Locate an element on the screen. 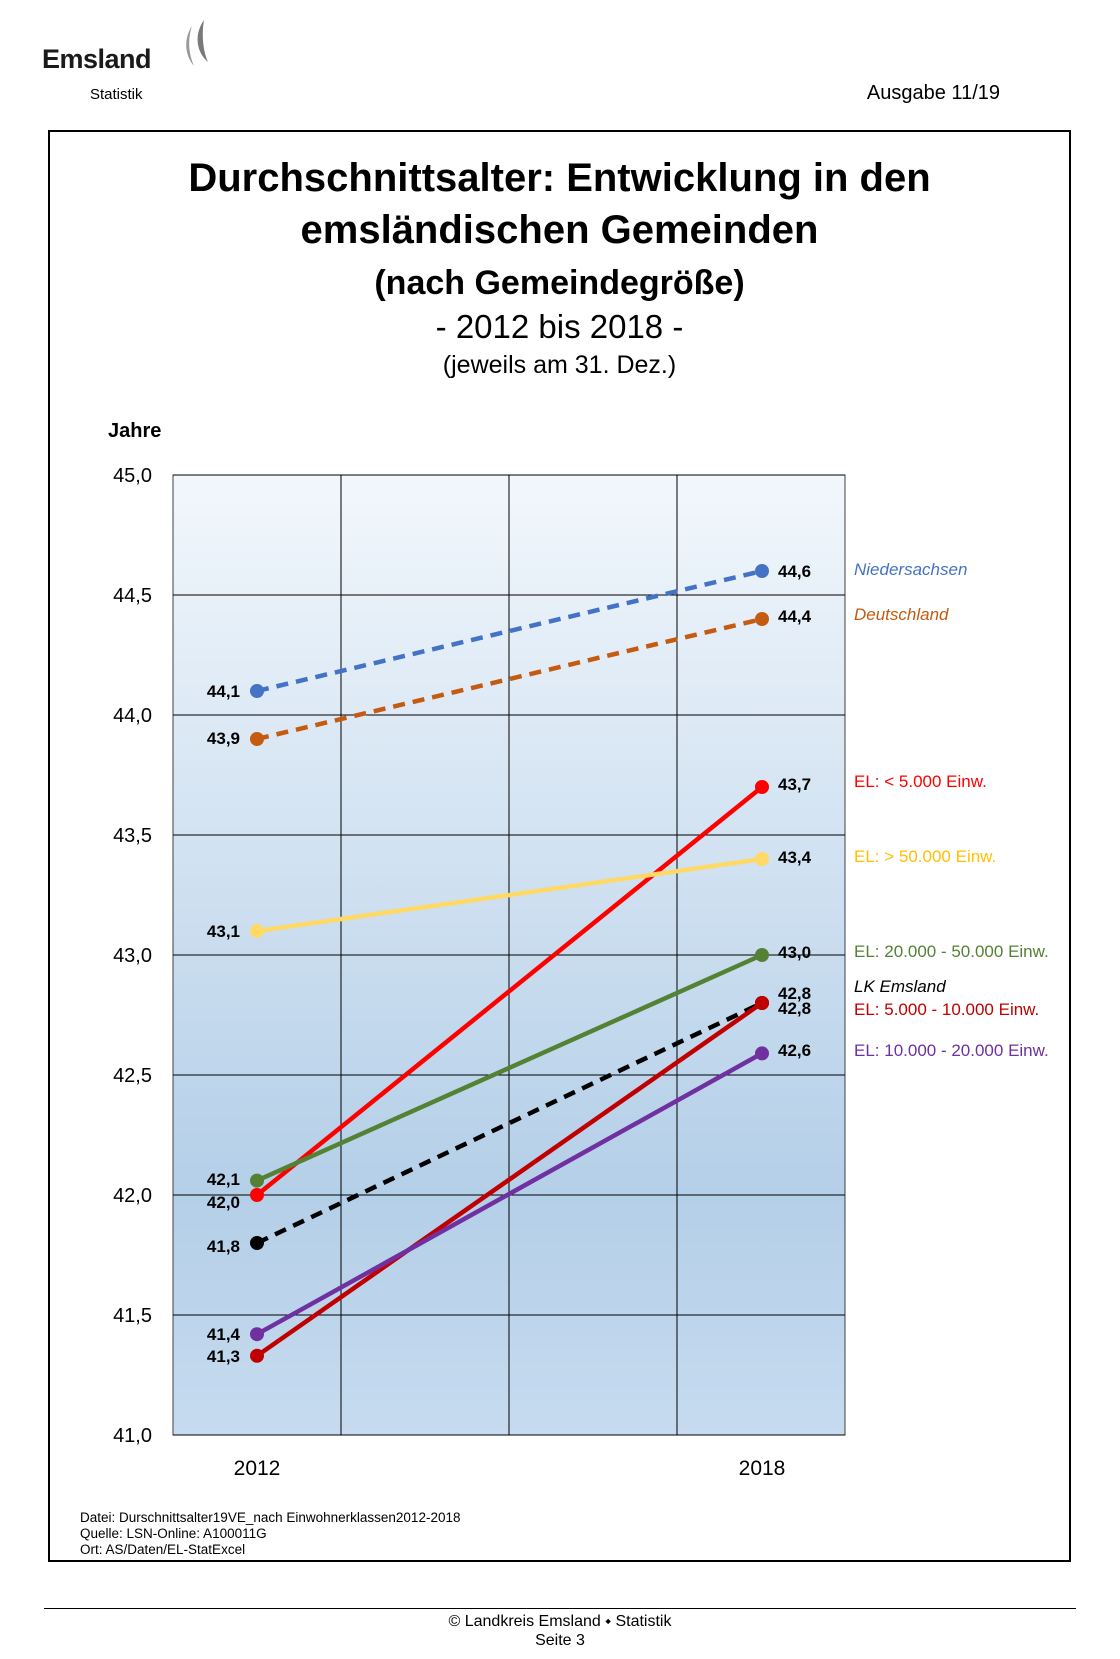 The height and width of the screenshot is (1659, 1120). series-name-label: EL: < 5.000 Einw. is located at coordinates (920, 781).